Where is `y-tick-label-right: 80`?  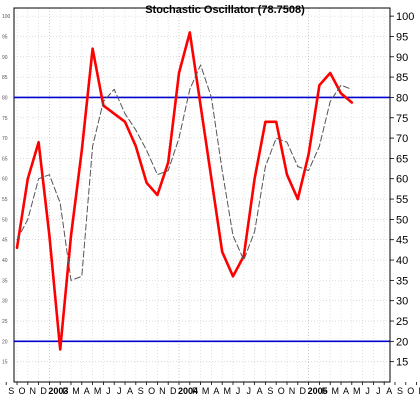
y-tick-label-right: 80 is located at coordinates (402, 98).